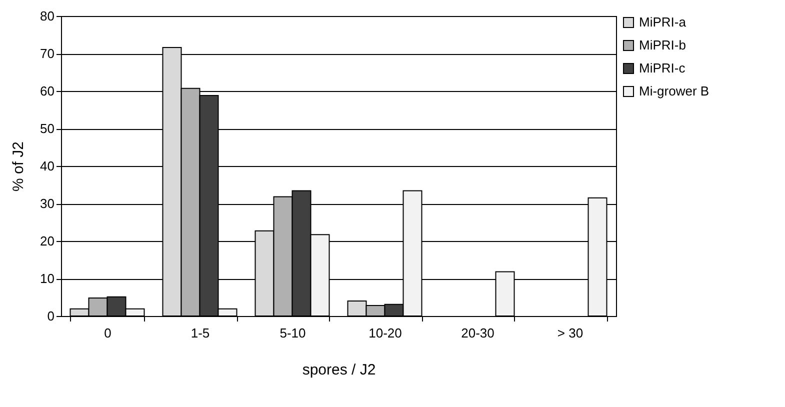 The width and height of the screenshot is (785, 407). Describe the element at coordinates (385, 333) in the screenshot. I see `x-tick-label: 10-20` at that location.